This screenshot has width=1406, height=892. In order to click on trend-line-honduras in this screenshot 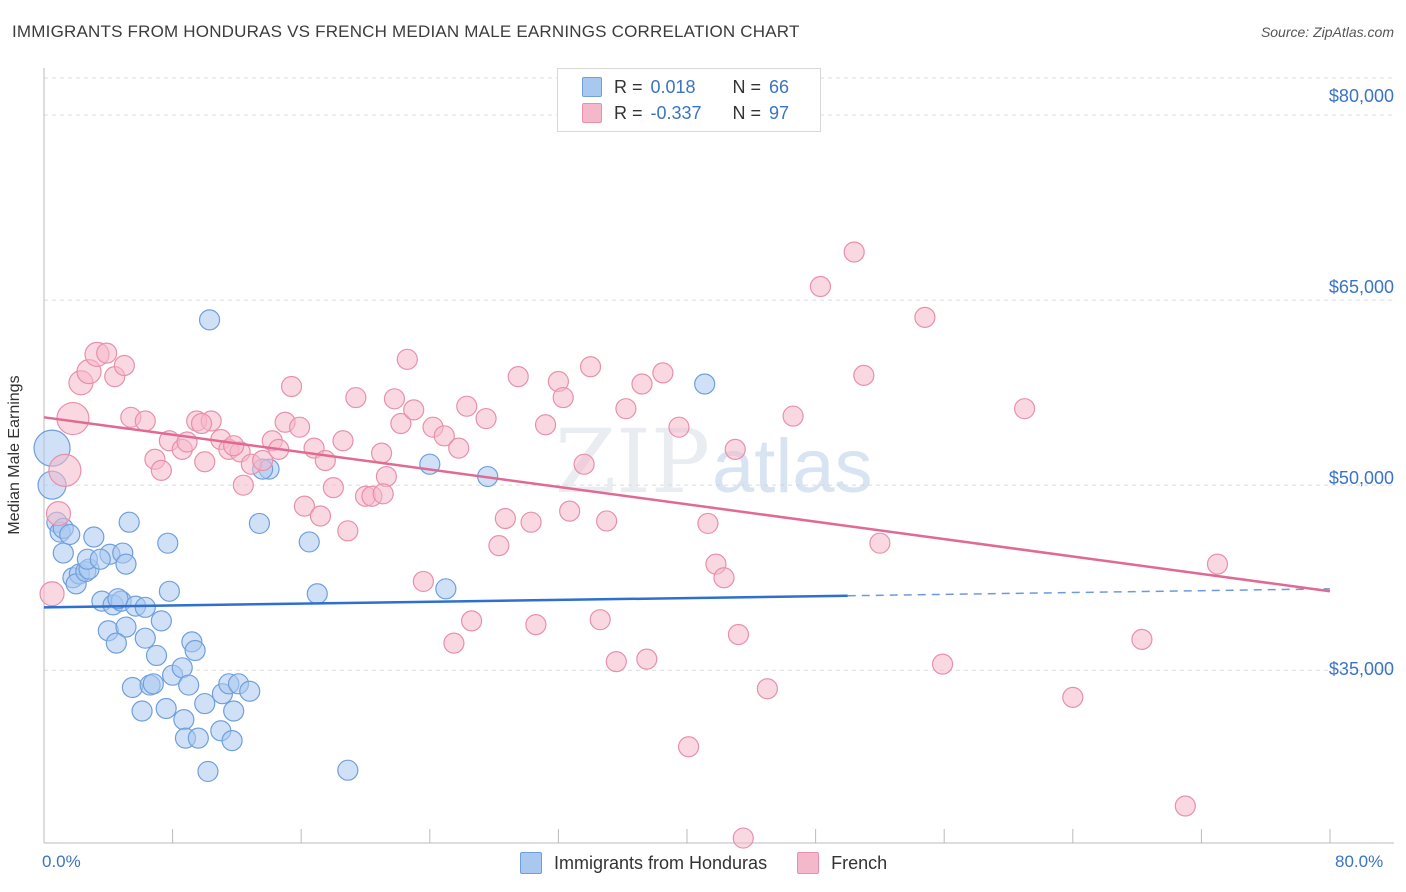, I will do `click(445, 601)`.